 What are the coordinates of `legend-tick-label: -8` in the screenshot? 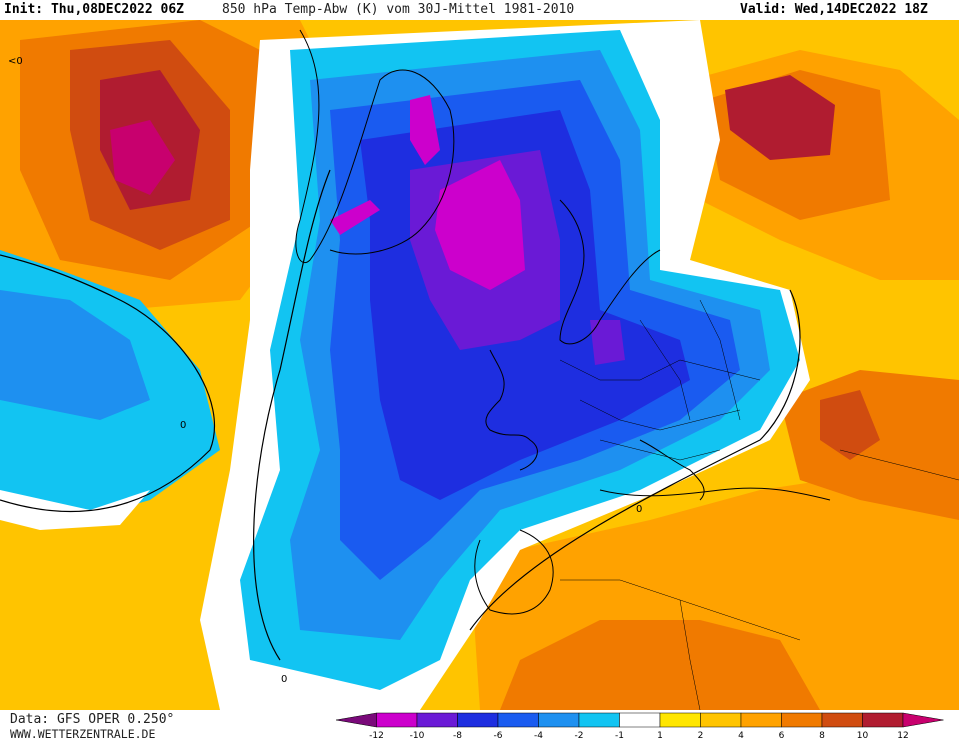 It's located at (457, 736).